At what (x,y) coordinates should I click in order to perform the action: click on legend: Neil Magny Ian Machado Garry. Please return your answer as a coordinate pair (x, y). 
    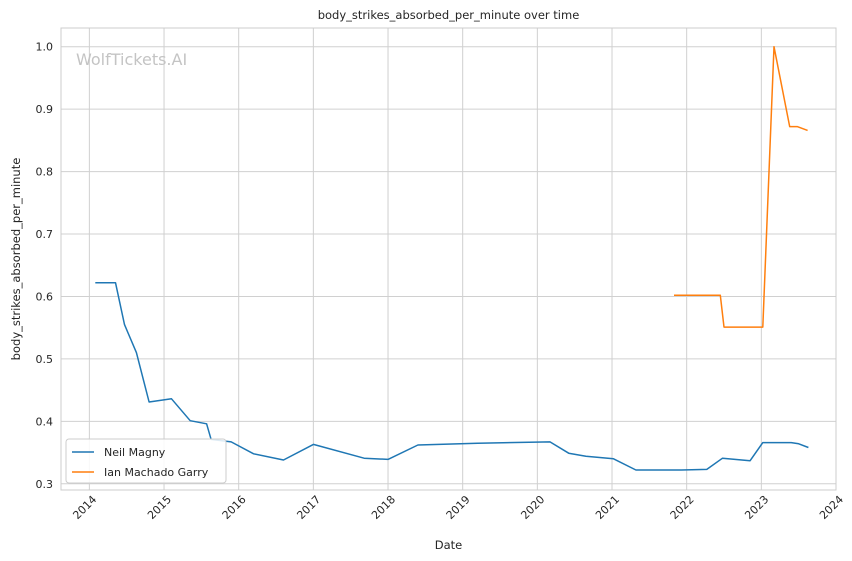
    Looking at the image, I should click on (146, 461).